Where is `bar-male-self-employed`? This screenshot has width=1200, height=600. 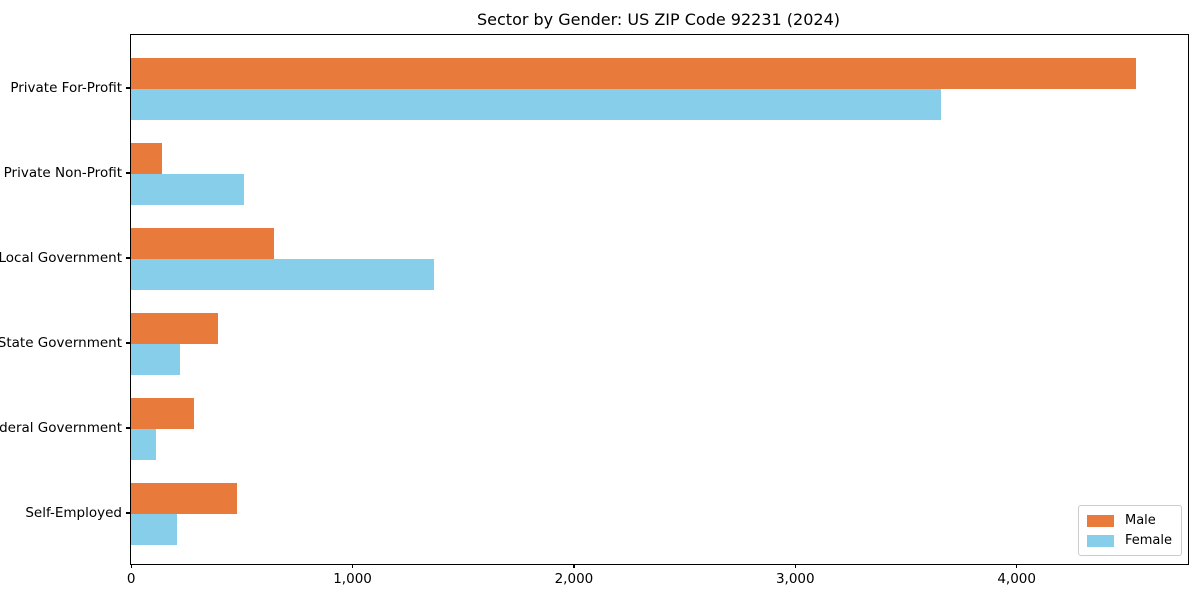
bar-male-self-employed is located at coordinates (184, 499).